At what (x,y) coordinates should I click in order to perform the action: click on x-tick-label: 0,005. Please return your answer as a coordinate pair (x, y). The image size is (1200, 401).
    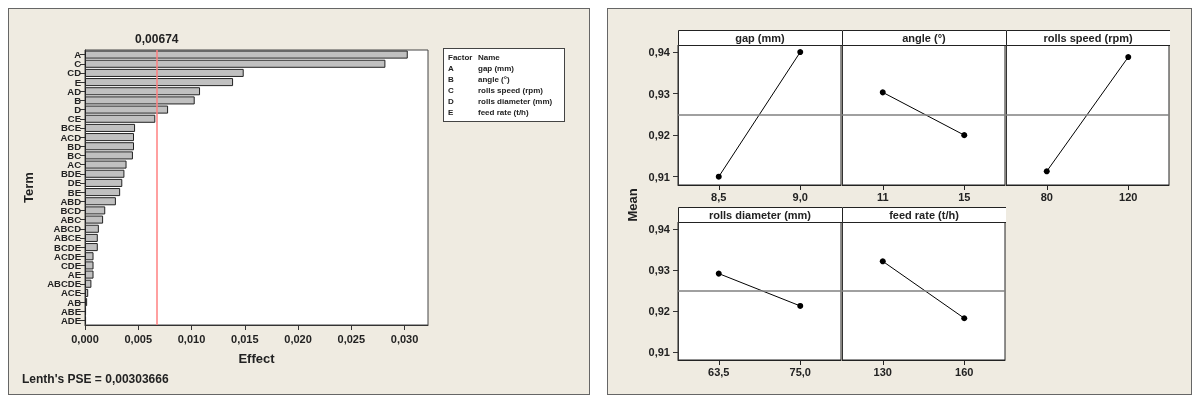
    Looking at the image, I should click on (138, 338).